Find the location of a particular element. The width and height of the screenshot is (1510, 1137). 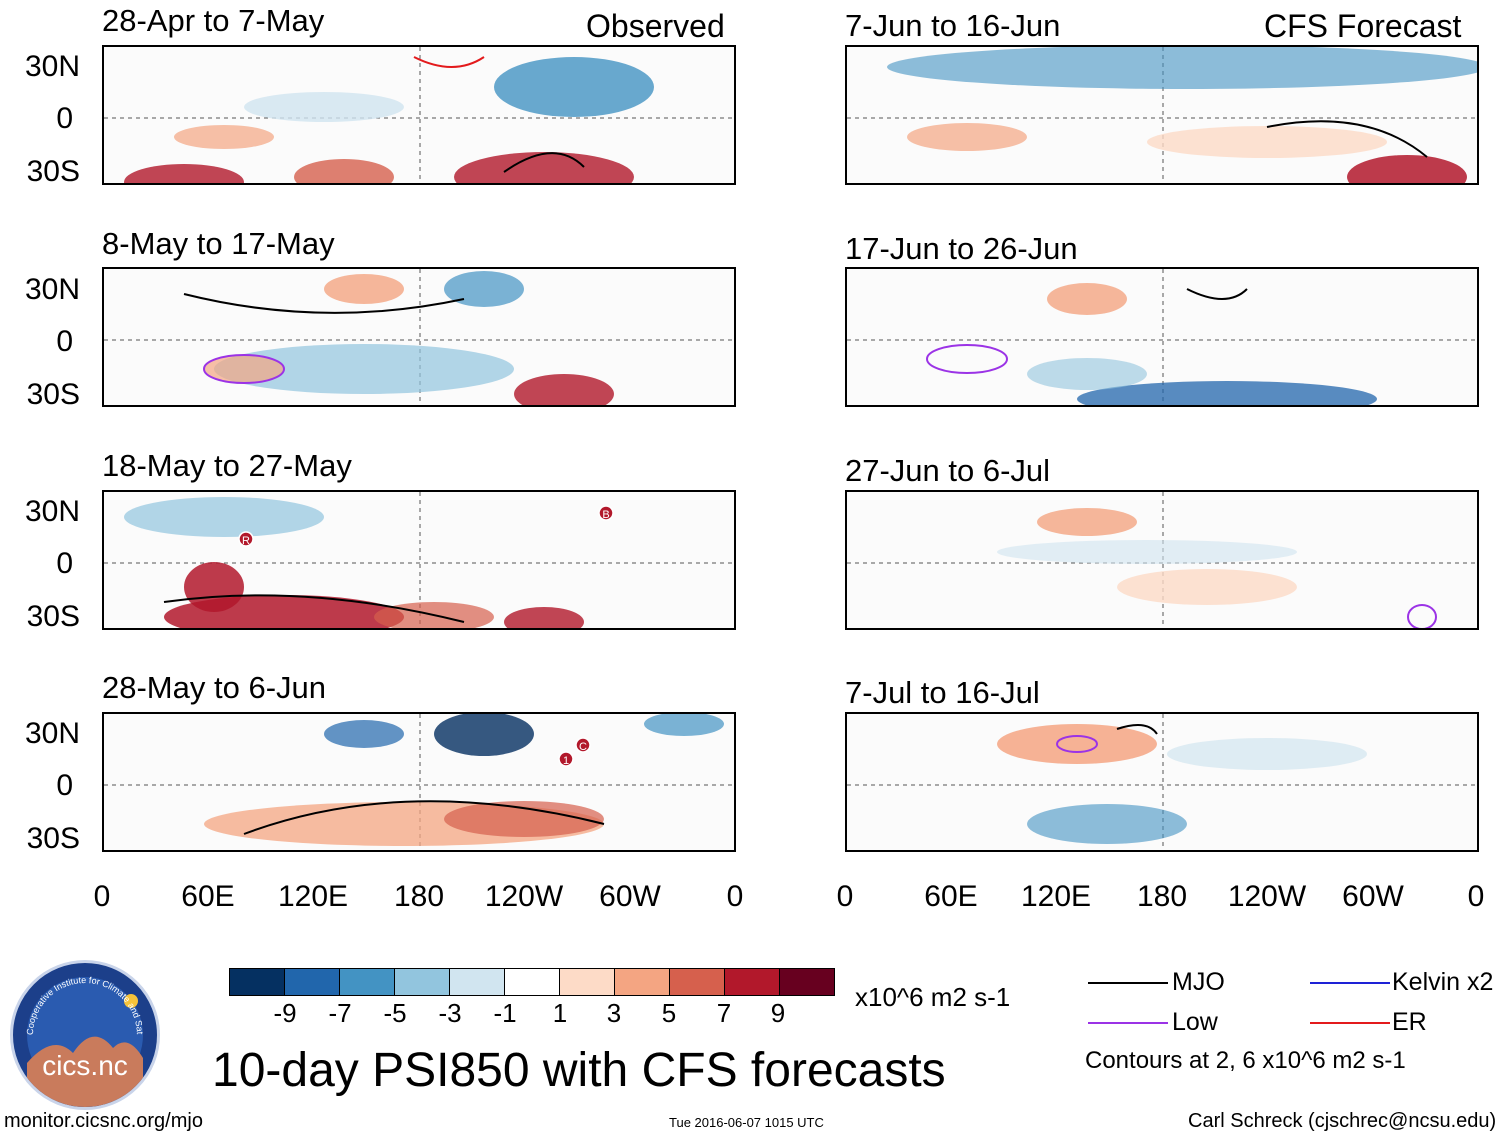

lon-label-obs-360: 0 is located at coordinates (735, 896).